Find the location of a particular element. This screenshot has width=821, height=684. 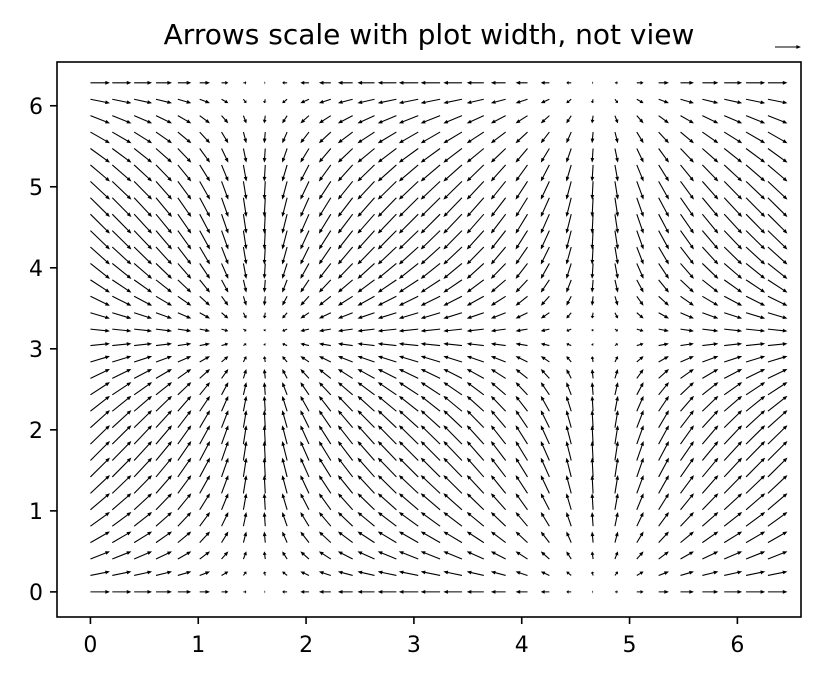

x-tick-label: 0 is located at coordinates (90, 645).